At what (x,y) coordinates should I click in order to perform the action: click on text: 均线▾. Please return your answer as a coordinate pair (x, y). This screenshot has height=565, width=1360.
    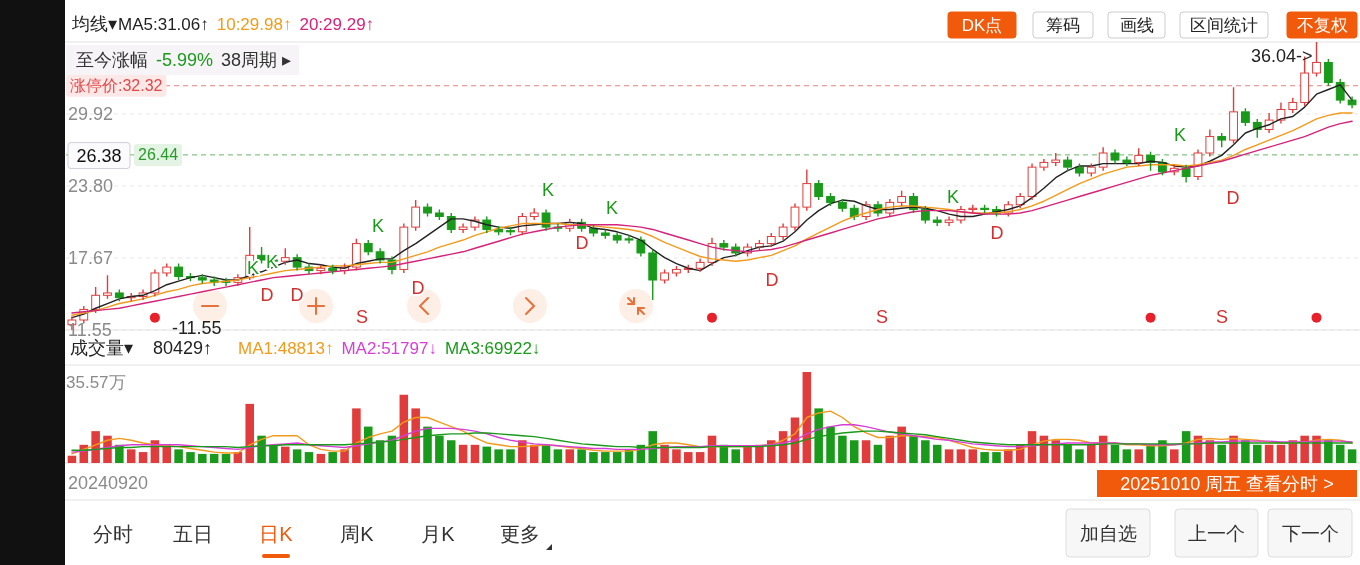
    Looking at the image, I should click on (94, 24).